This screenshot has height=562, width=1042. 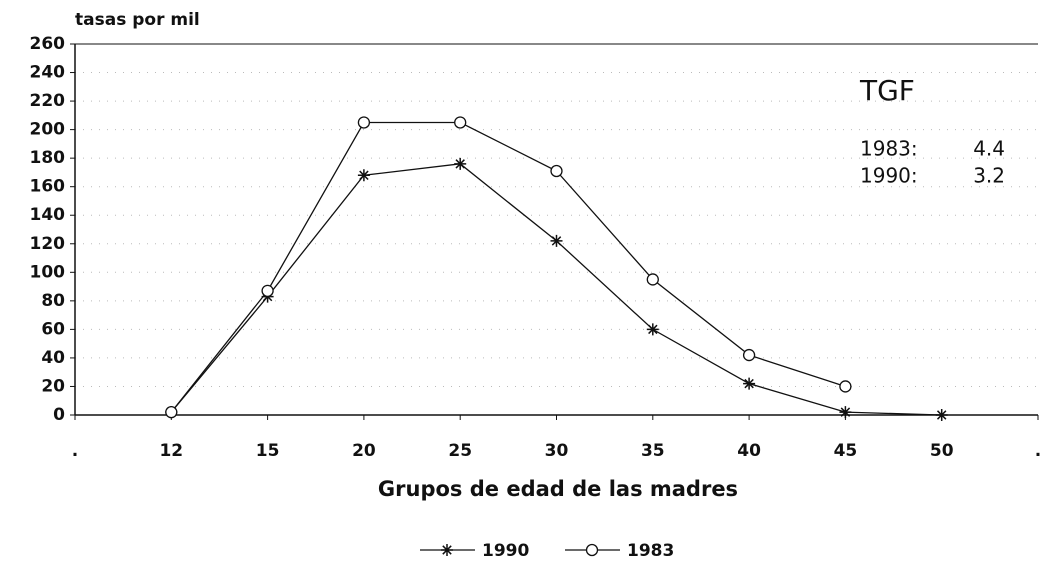 What do you see at coordinates (989, 176) in the screenshot?
I see `annotation: 3.2` at bounding box center [989, 176].